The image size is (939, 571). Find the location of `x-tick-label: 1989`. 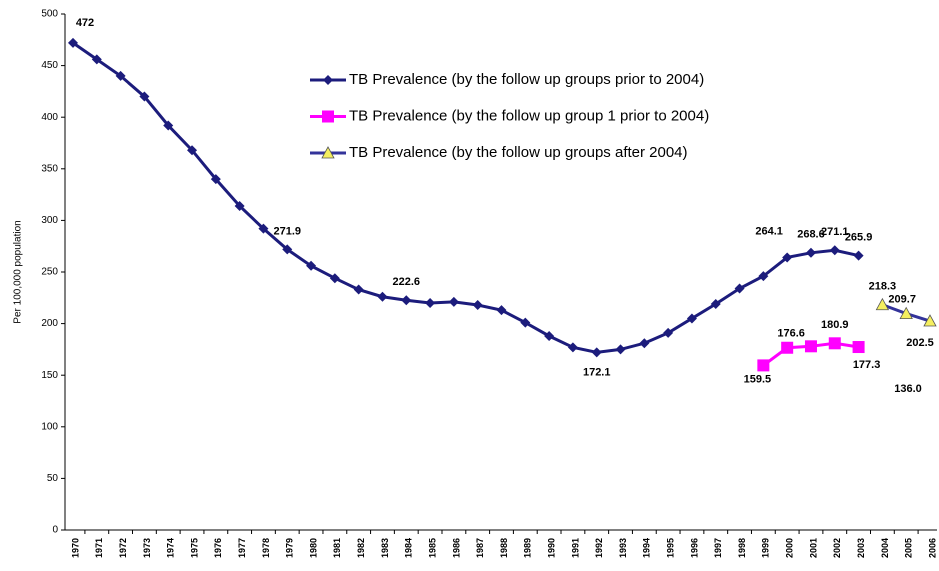

x-tick-label: 1989 is located at coordinates (528, 548).